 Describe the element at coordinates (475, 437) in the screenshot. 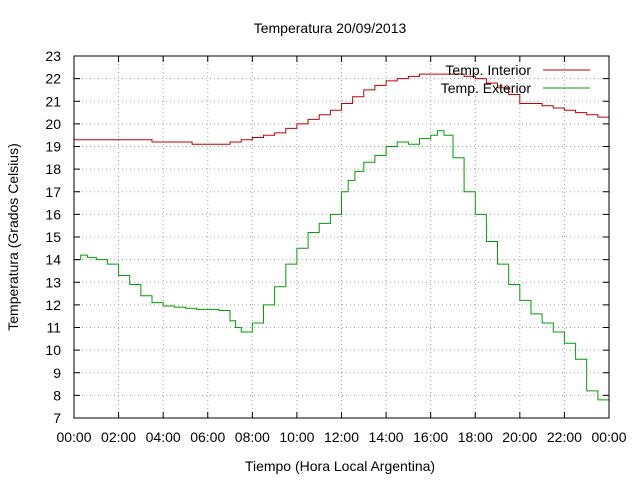

I see `x-tick-label: 18:00` at that location.